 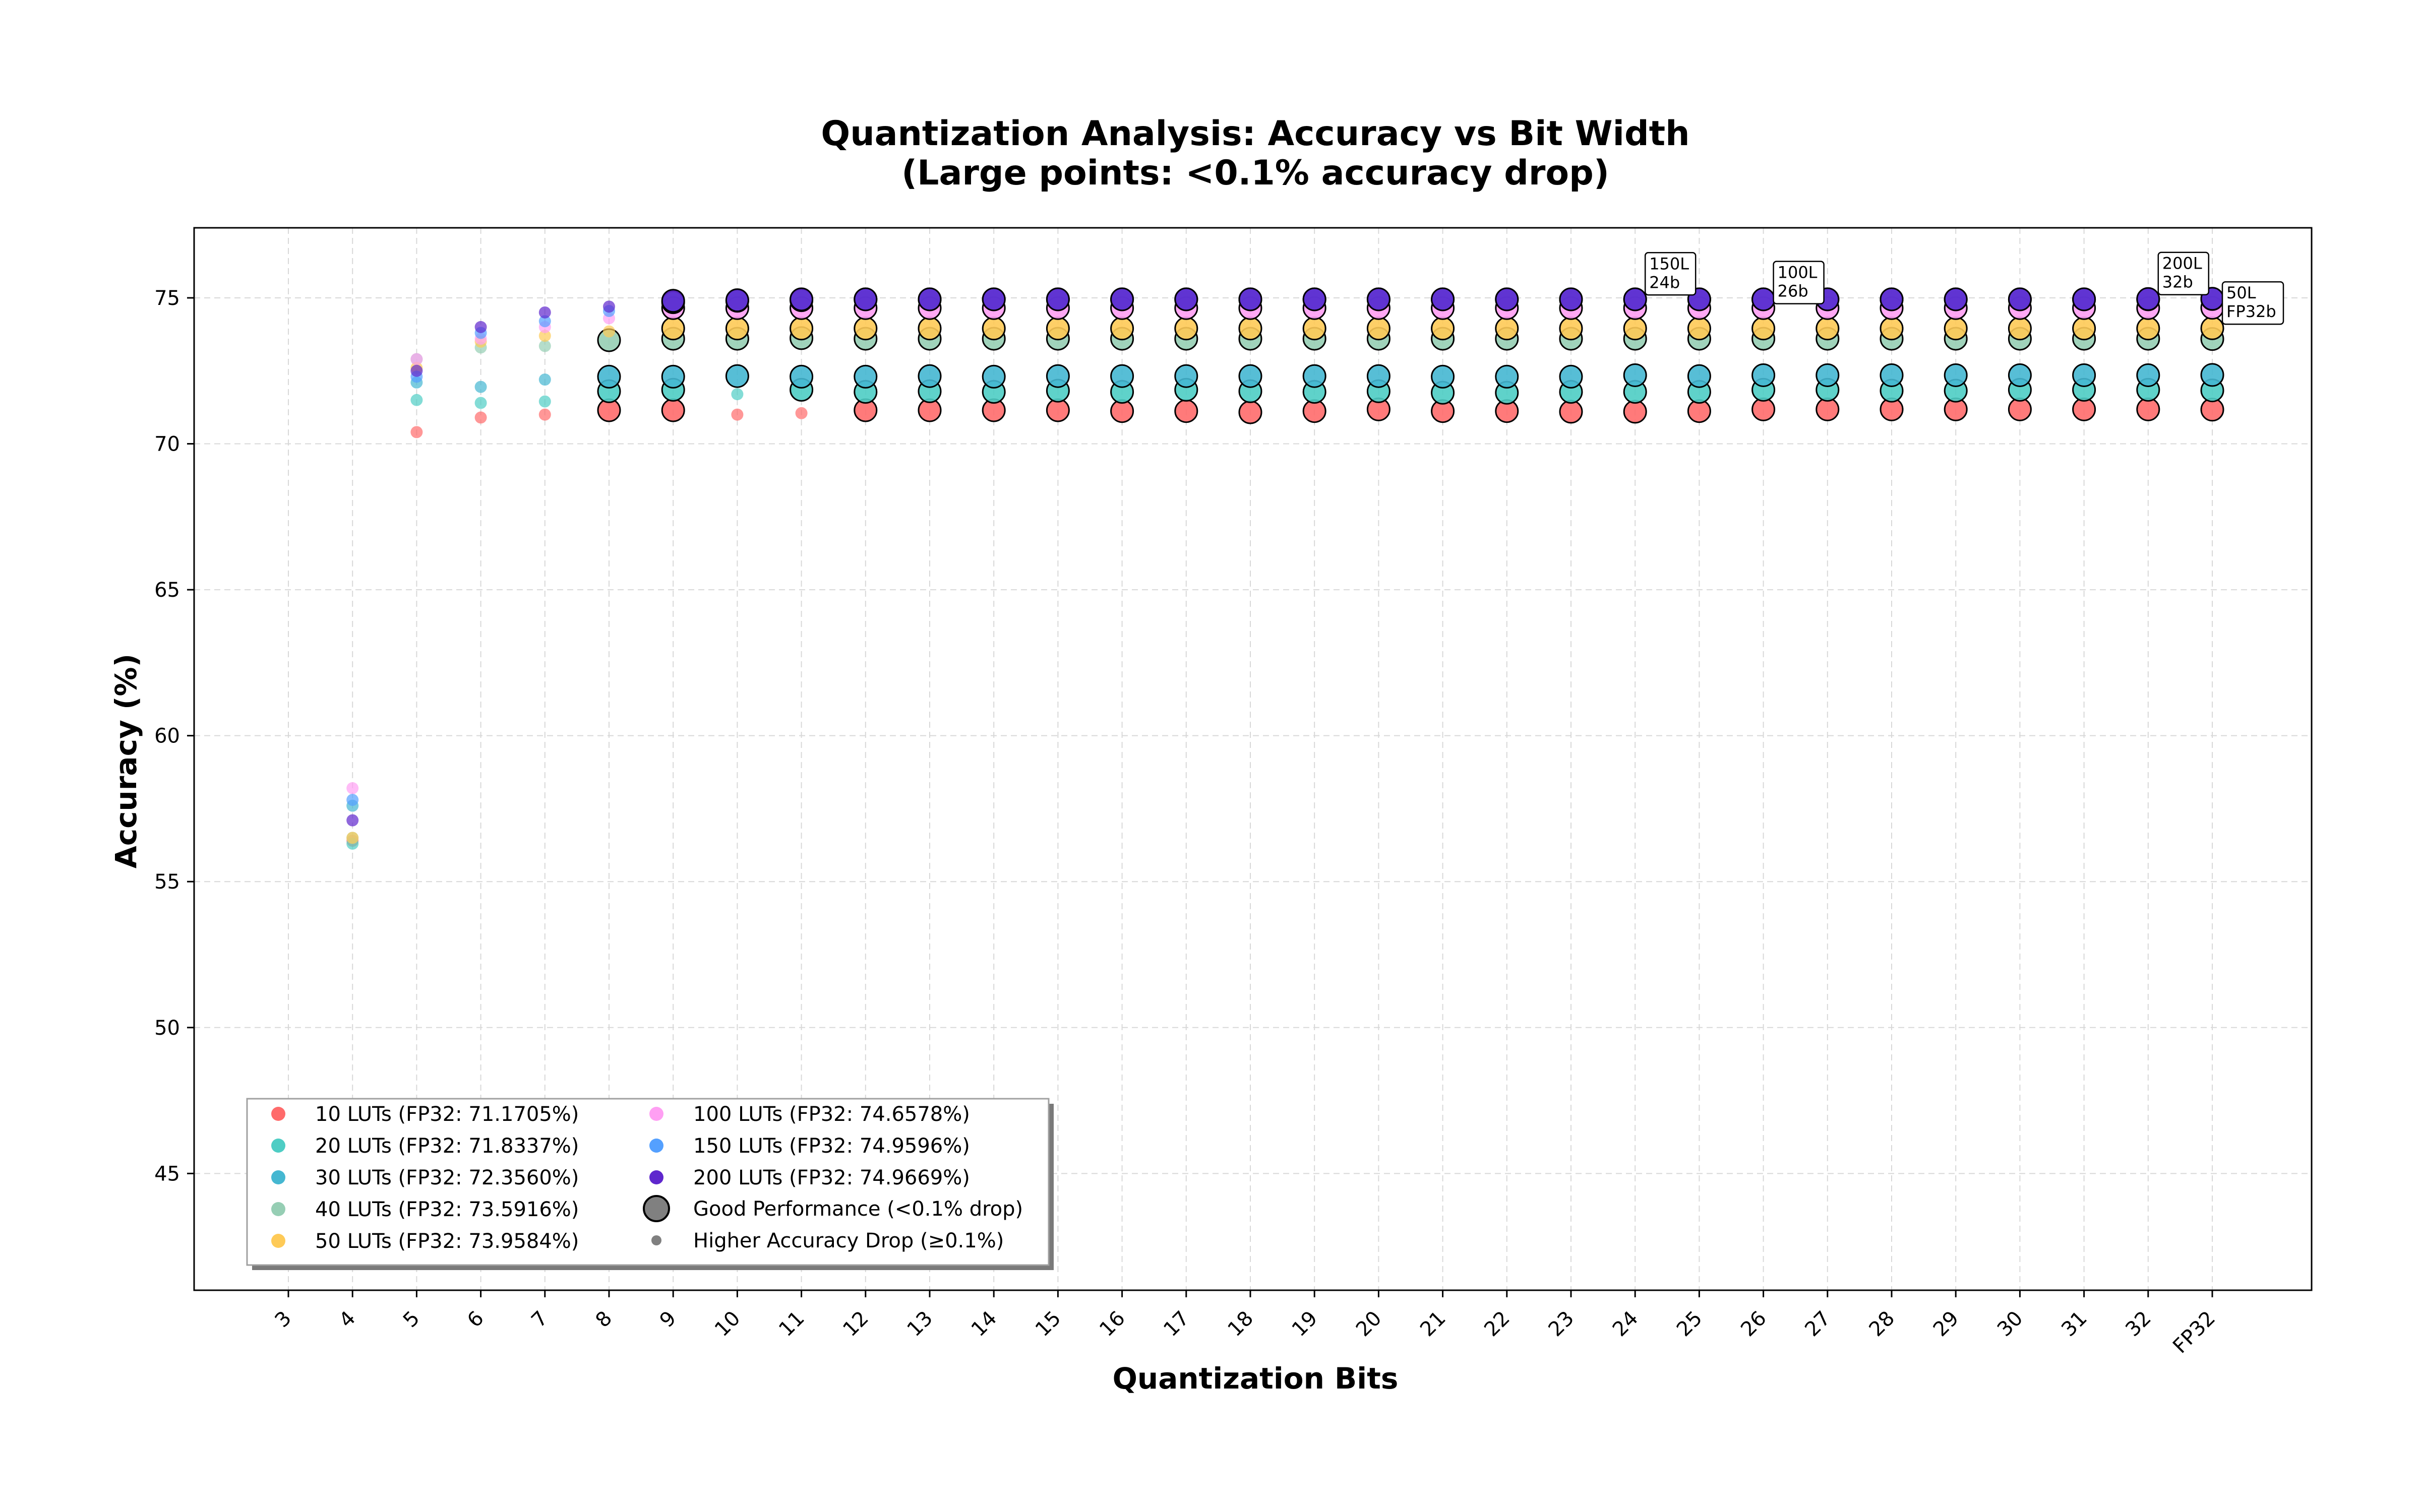 I want to click on legend-label: 10 LUTs (FP32: 71.1705%), so click(x=447, y=1114).